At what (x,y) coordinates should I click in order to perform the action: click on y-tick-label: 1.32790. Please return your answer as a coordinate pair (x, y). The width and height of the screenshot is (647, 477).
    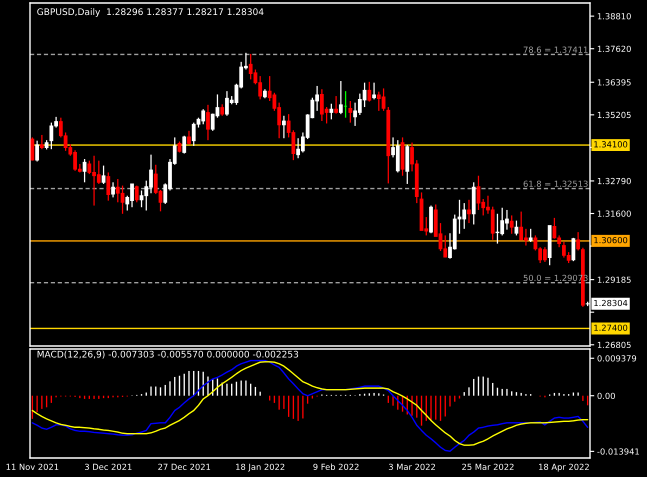
    Looking at the image, I should click on (614, 181).